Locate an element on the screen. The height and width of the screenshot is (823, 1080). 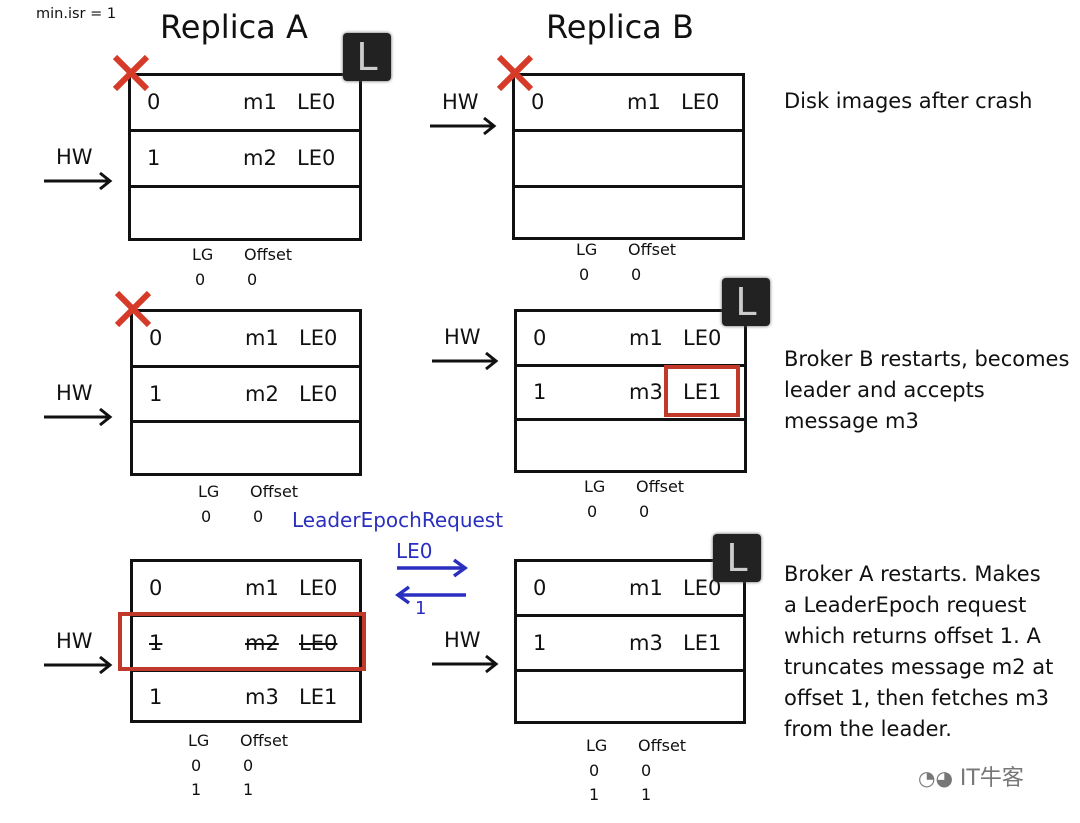
request-send-label: LE0 is located at coordinates (414, 551).